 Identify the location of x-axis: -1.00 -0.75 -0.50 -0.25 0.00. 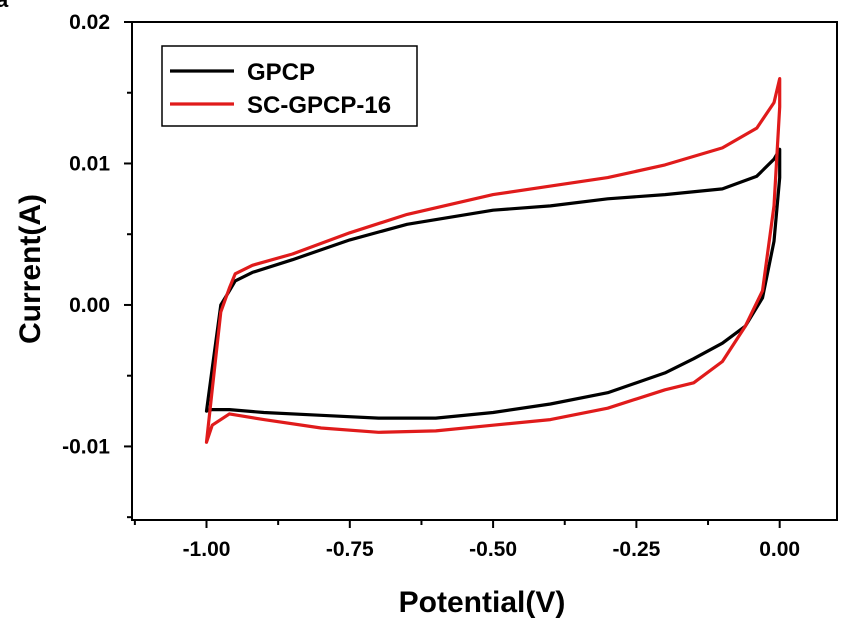
(466, 540).